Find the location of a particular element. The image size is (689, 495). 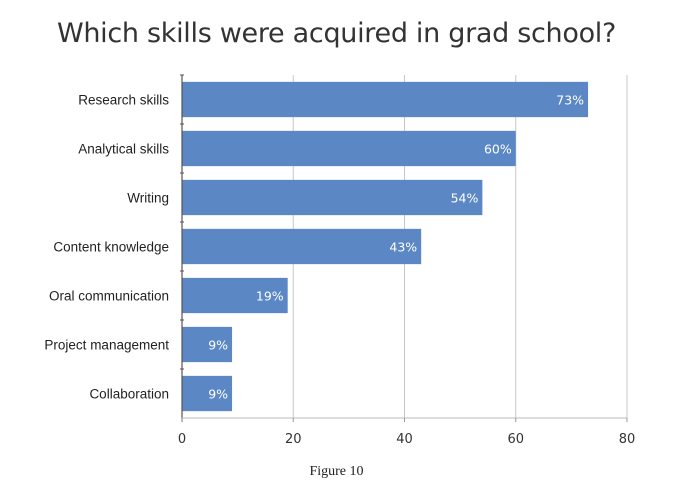

data-label: 43% is located at coordinates (403, 247).